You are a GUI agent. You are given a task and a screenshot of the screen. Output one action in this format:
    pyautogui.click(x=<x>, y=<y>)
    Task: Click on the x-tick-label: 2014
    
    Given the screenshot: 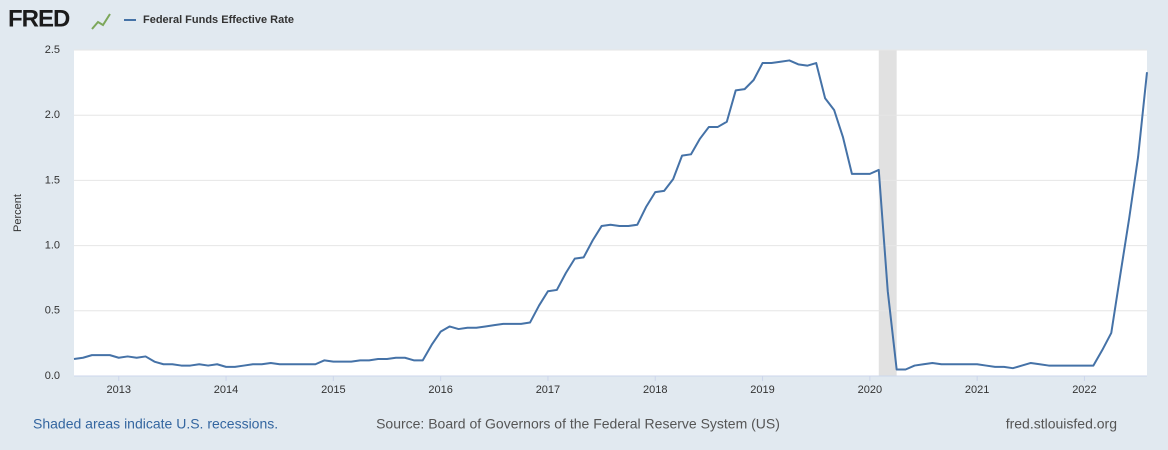 What is the action you would take?
    pyautogui.click(x=226, y=390)
    